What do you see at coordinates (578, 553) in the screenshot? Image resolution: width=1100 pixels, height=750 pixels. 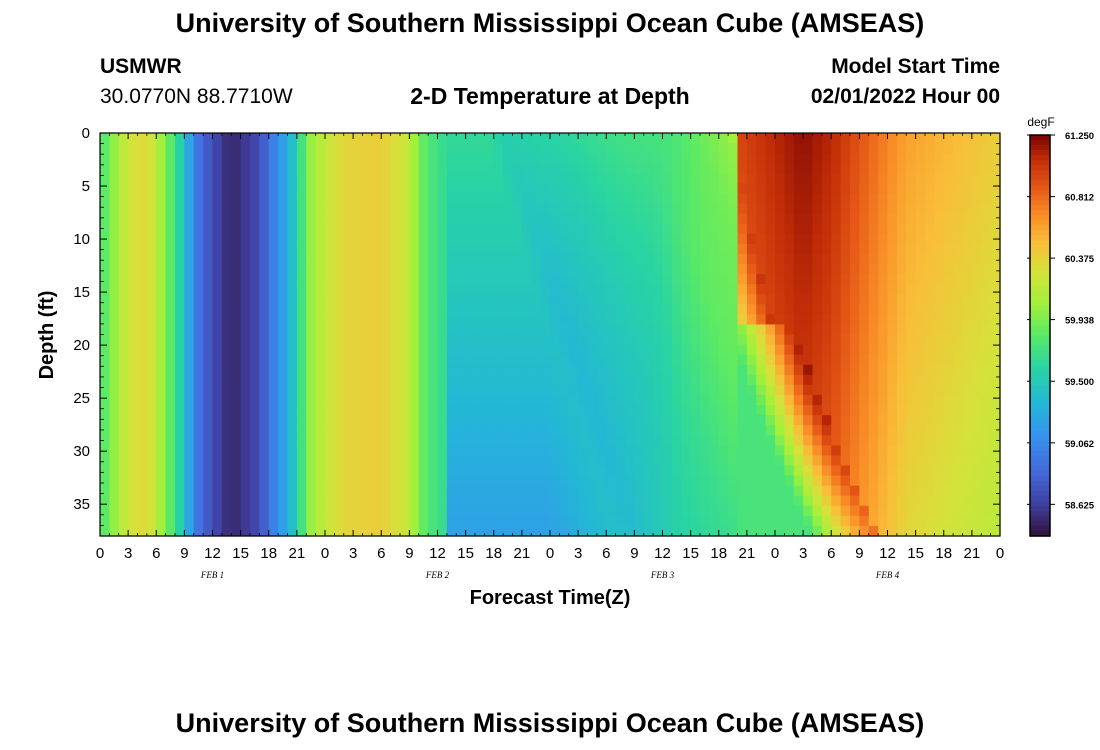 I see `x-tick-label: 3` at bounding box center [578, 553].